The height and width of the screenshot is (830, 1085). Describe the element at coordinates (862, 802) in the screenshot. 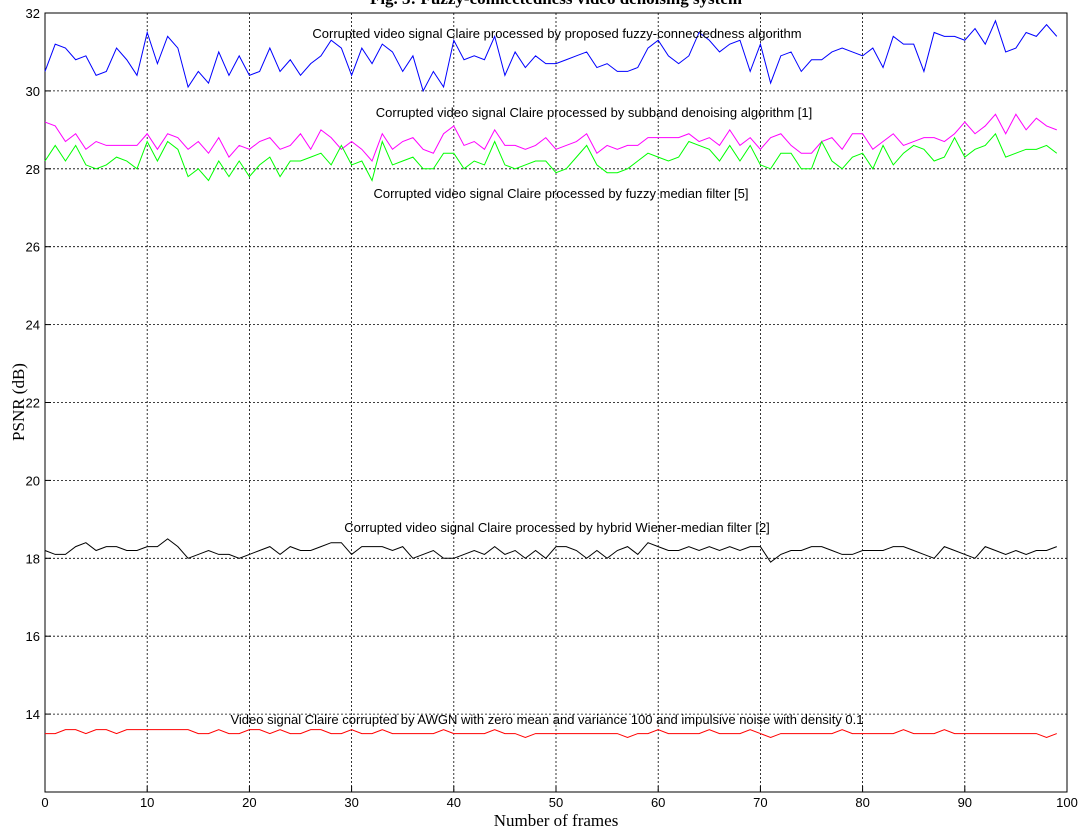

I see `x-tick-label: 80` at that location.